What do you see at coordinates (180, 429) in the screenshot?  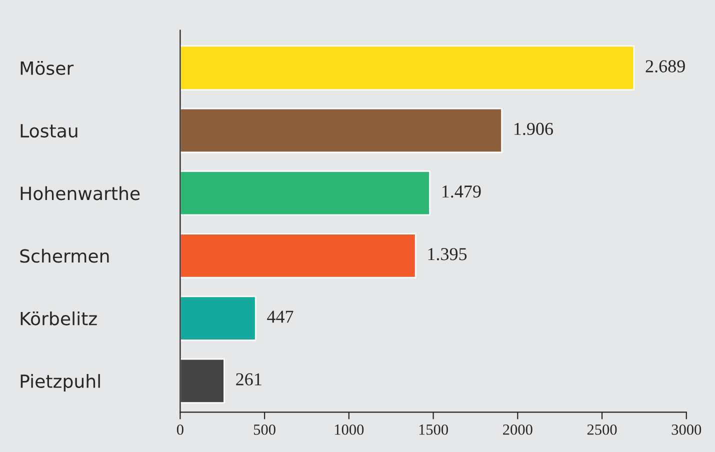 I see `x-tick-label: 0` at bounding box center [180, 429].